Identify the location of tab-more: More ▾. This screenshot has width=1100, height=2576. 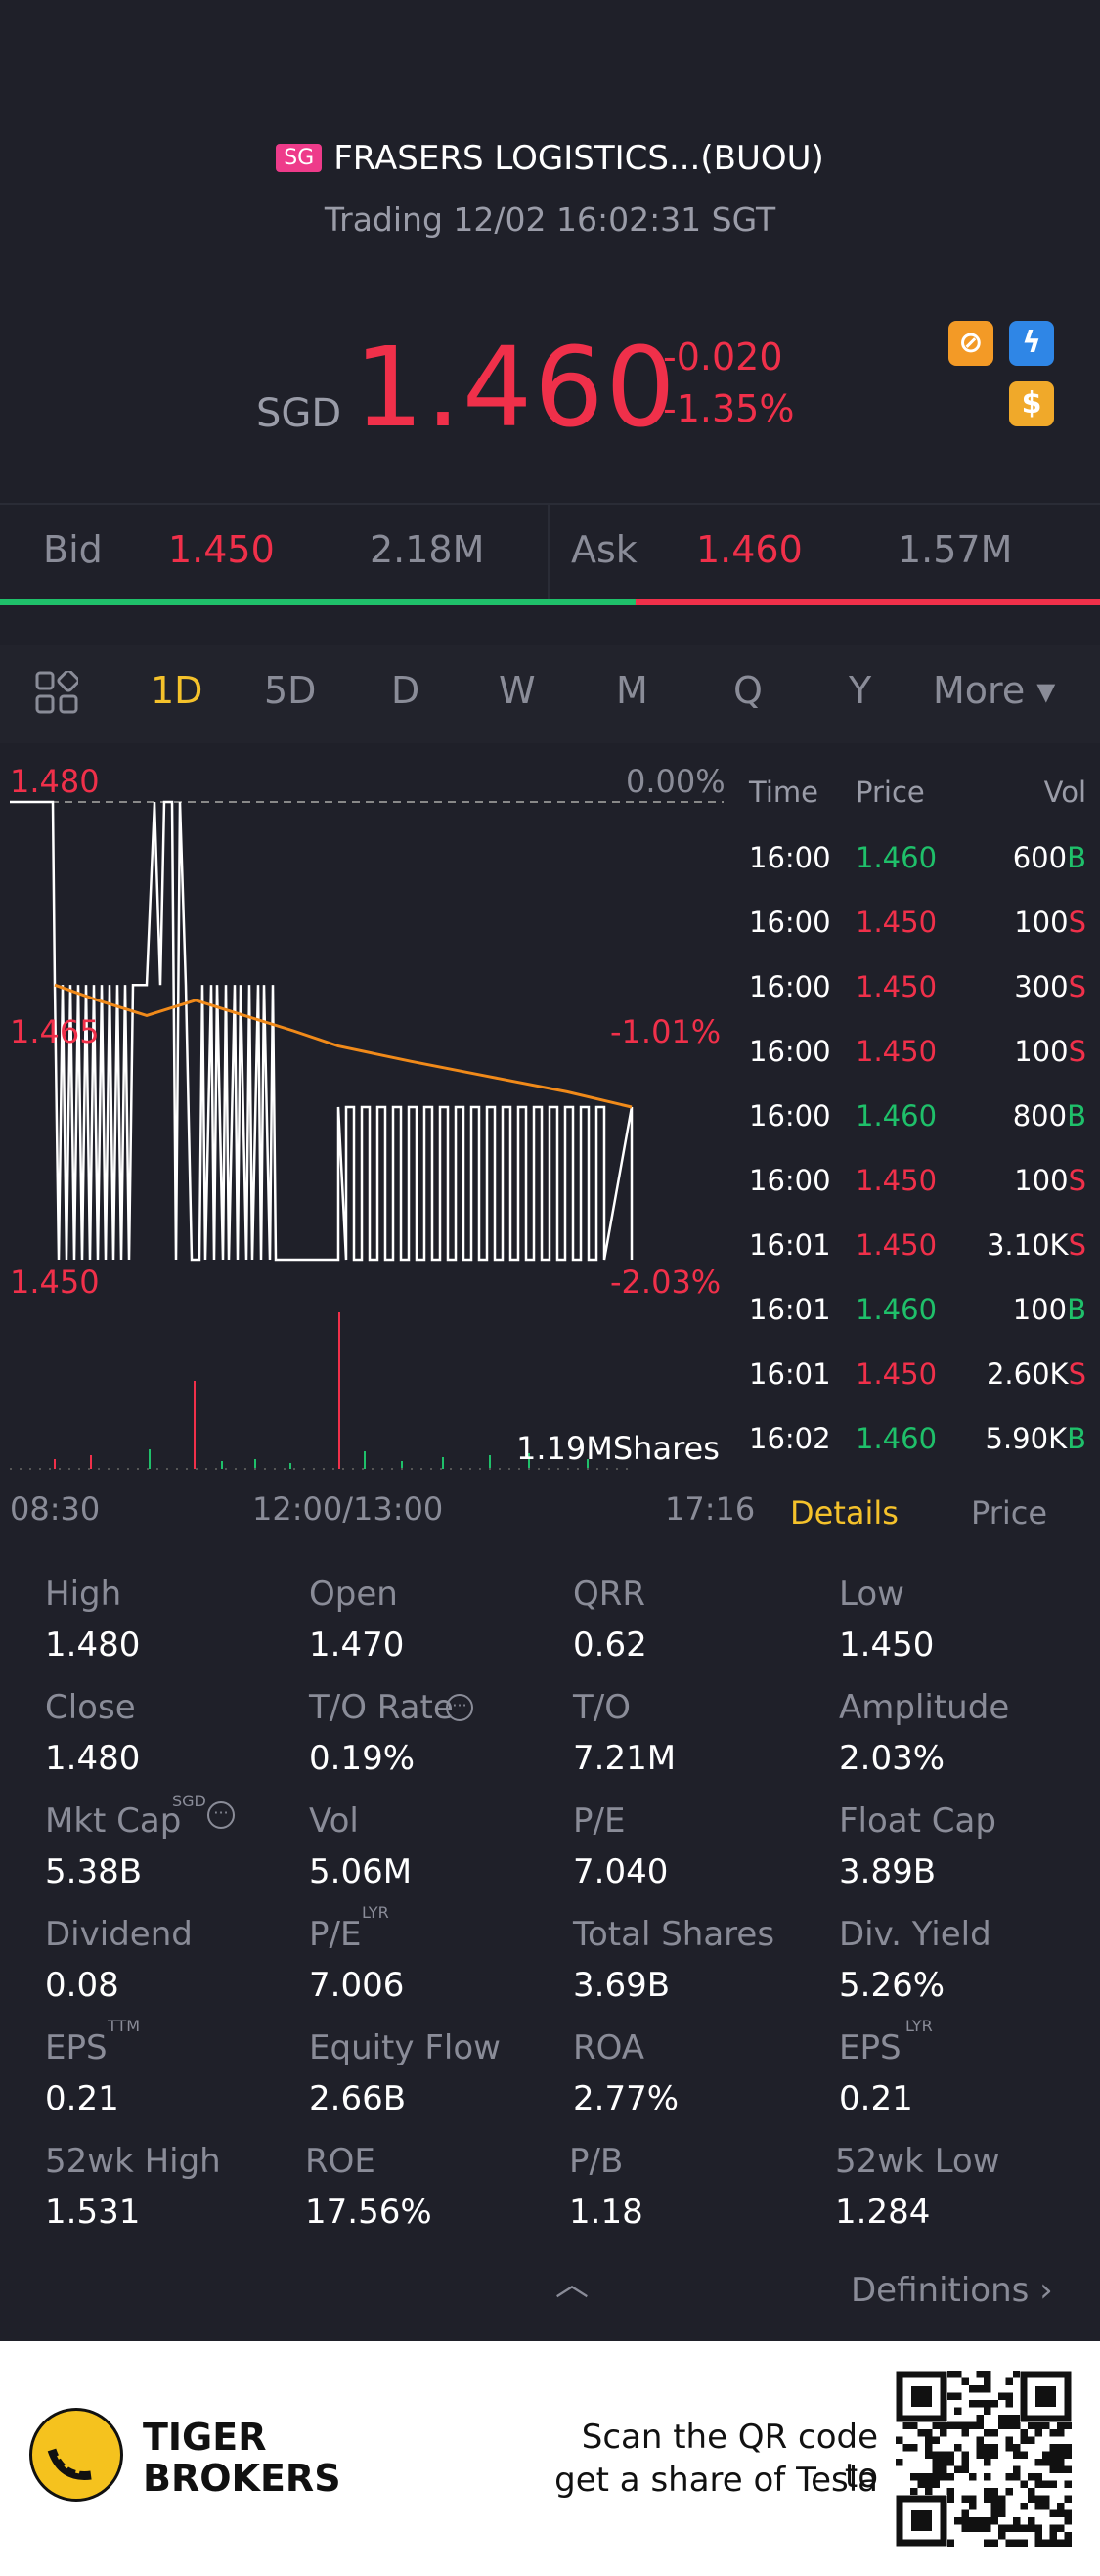
(994, 691).